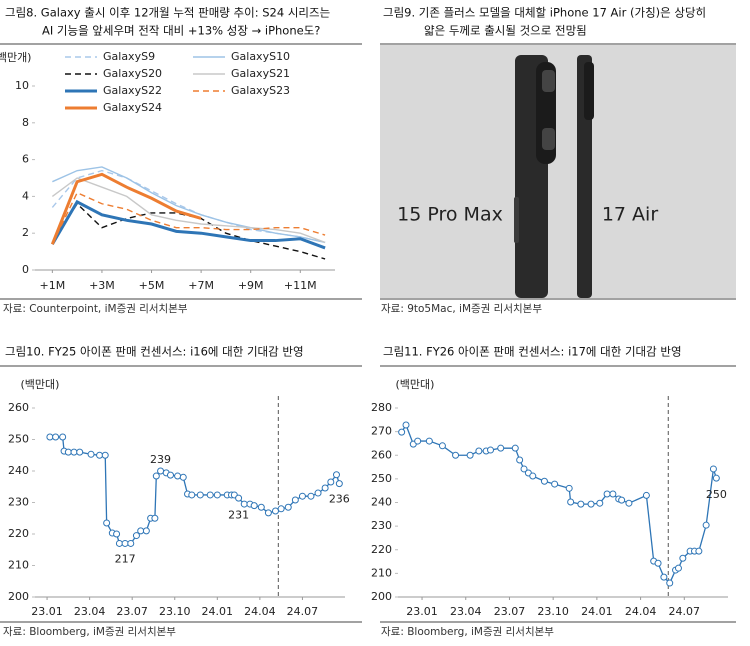 This screenshot has width=750, height=646. What do you see at coordinates (160, 459) in the screenshot?
I see `annotation: 239` at bounding box center [160, 459].